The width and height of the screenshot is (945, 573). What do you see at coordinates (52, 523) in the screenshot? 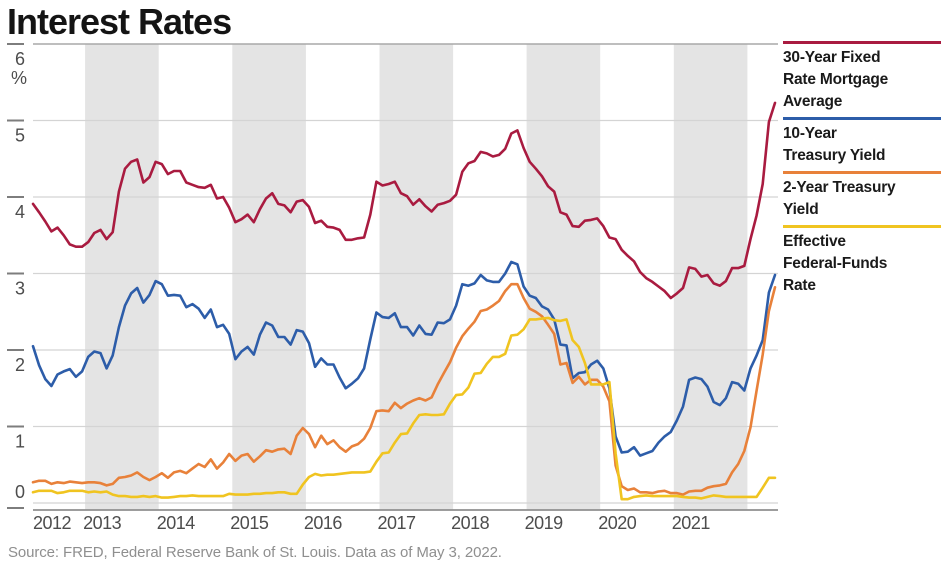
I see `x-axis-label-2012: 2012` at bounding box center [52, 523].